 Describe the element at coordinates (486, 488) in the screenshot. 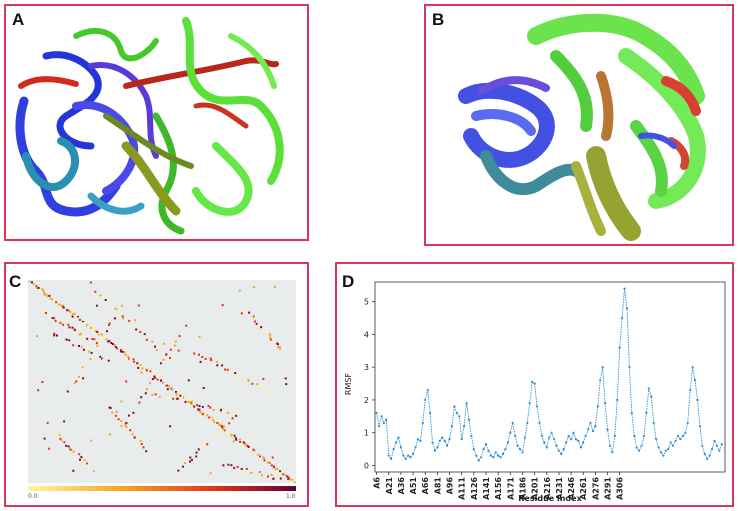

I see `rmsf-x-tick-label: A141` at that location.